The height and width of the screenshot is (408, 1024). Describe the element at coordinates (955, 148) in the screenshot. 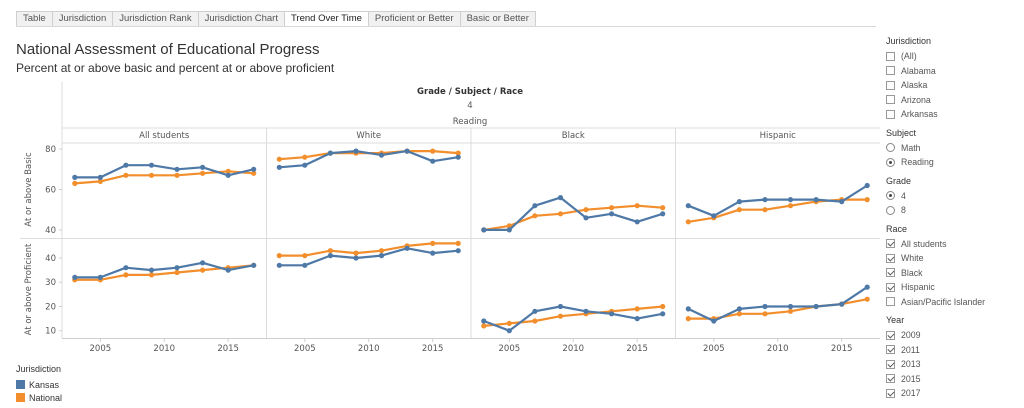

I see `filter-option-subject-math: Math` at that location.